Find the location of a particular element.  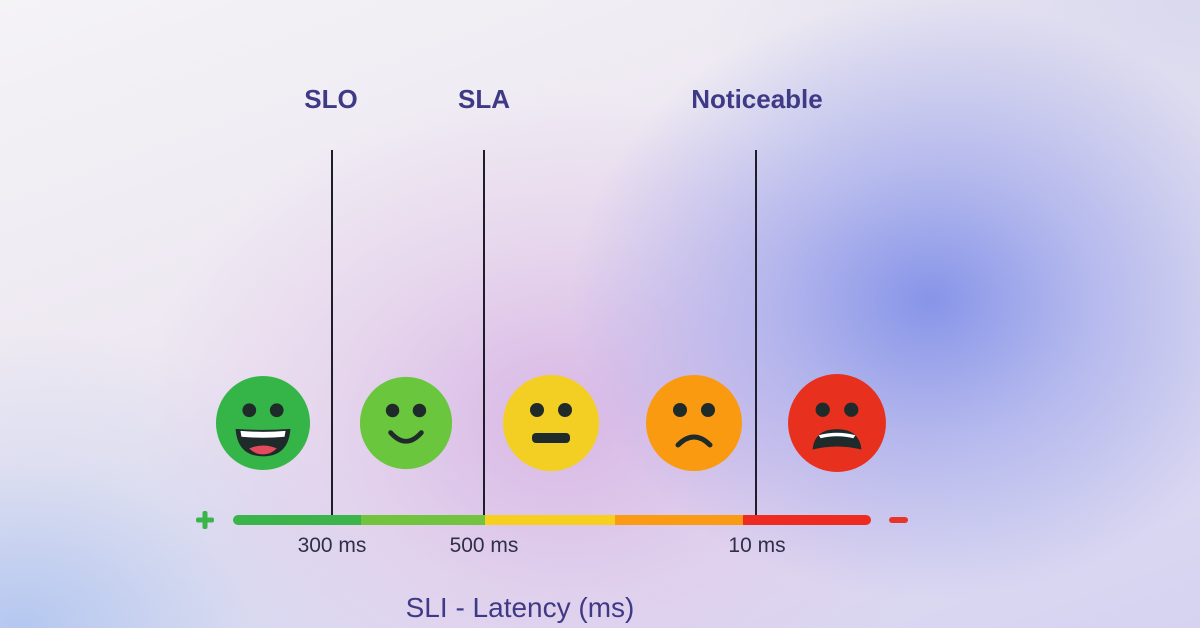

minus-icon is located at coordinates (898, 520).